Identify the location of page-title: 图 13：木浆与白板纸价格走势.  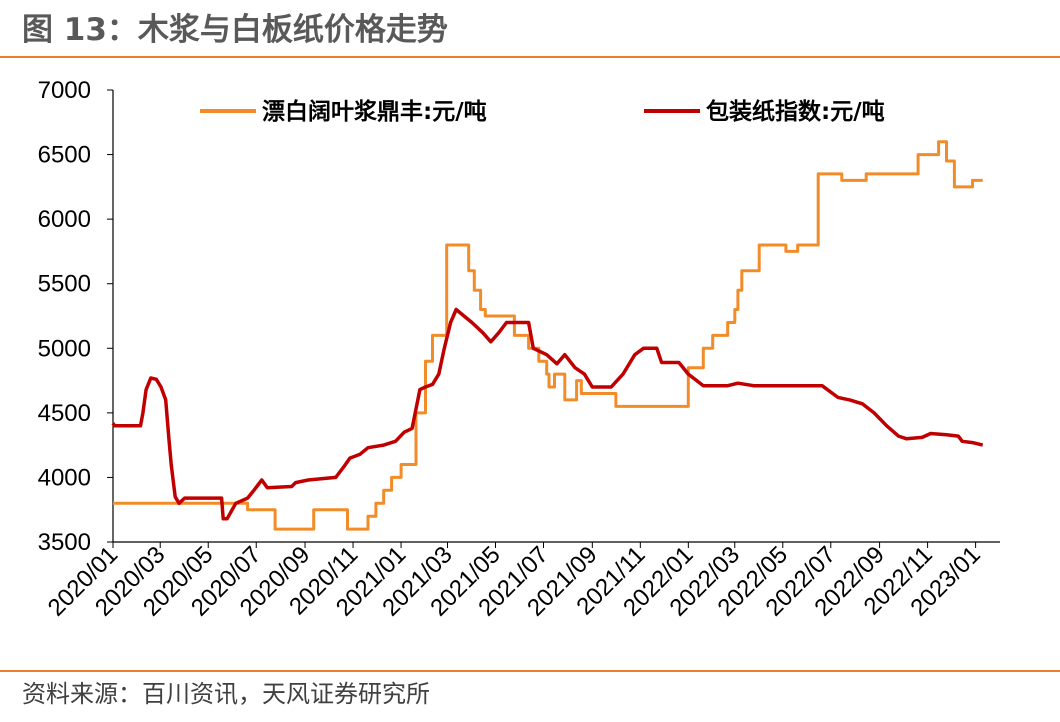
(235, 30).